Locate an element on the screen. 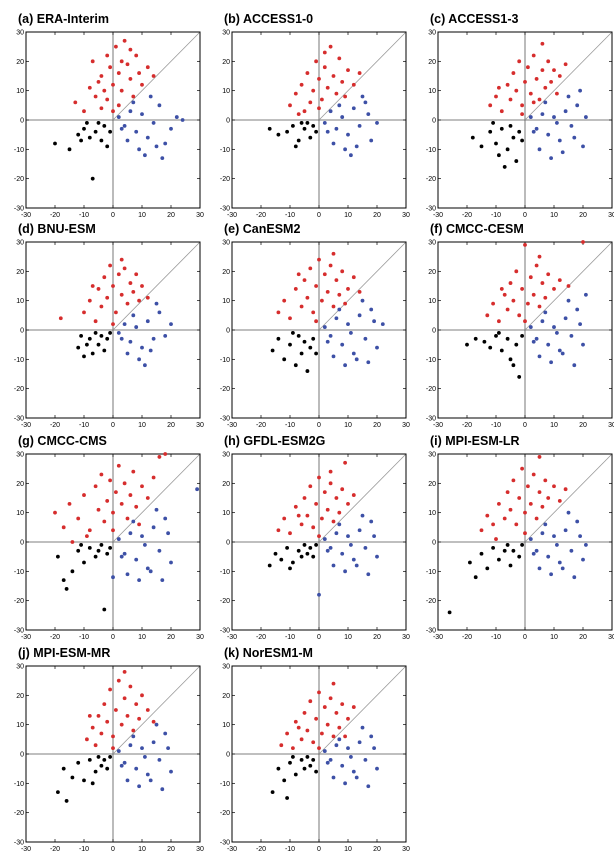 The height and width of the screenshot is (857, 614). panel-title: (b) ACCESS1-0 is located at coordinates (268, 19).